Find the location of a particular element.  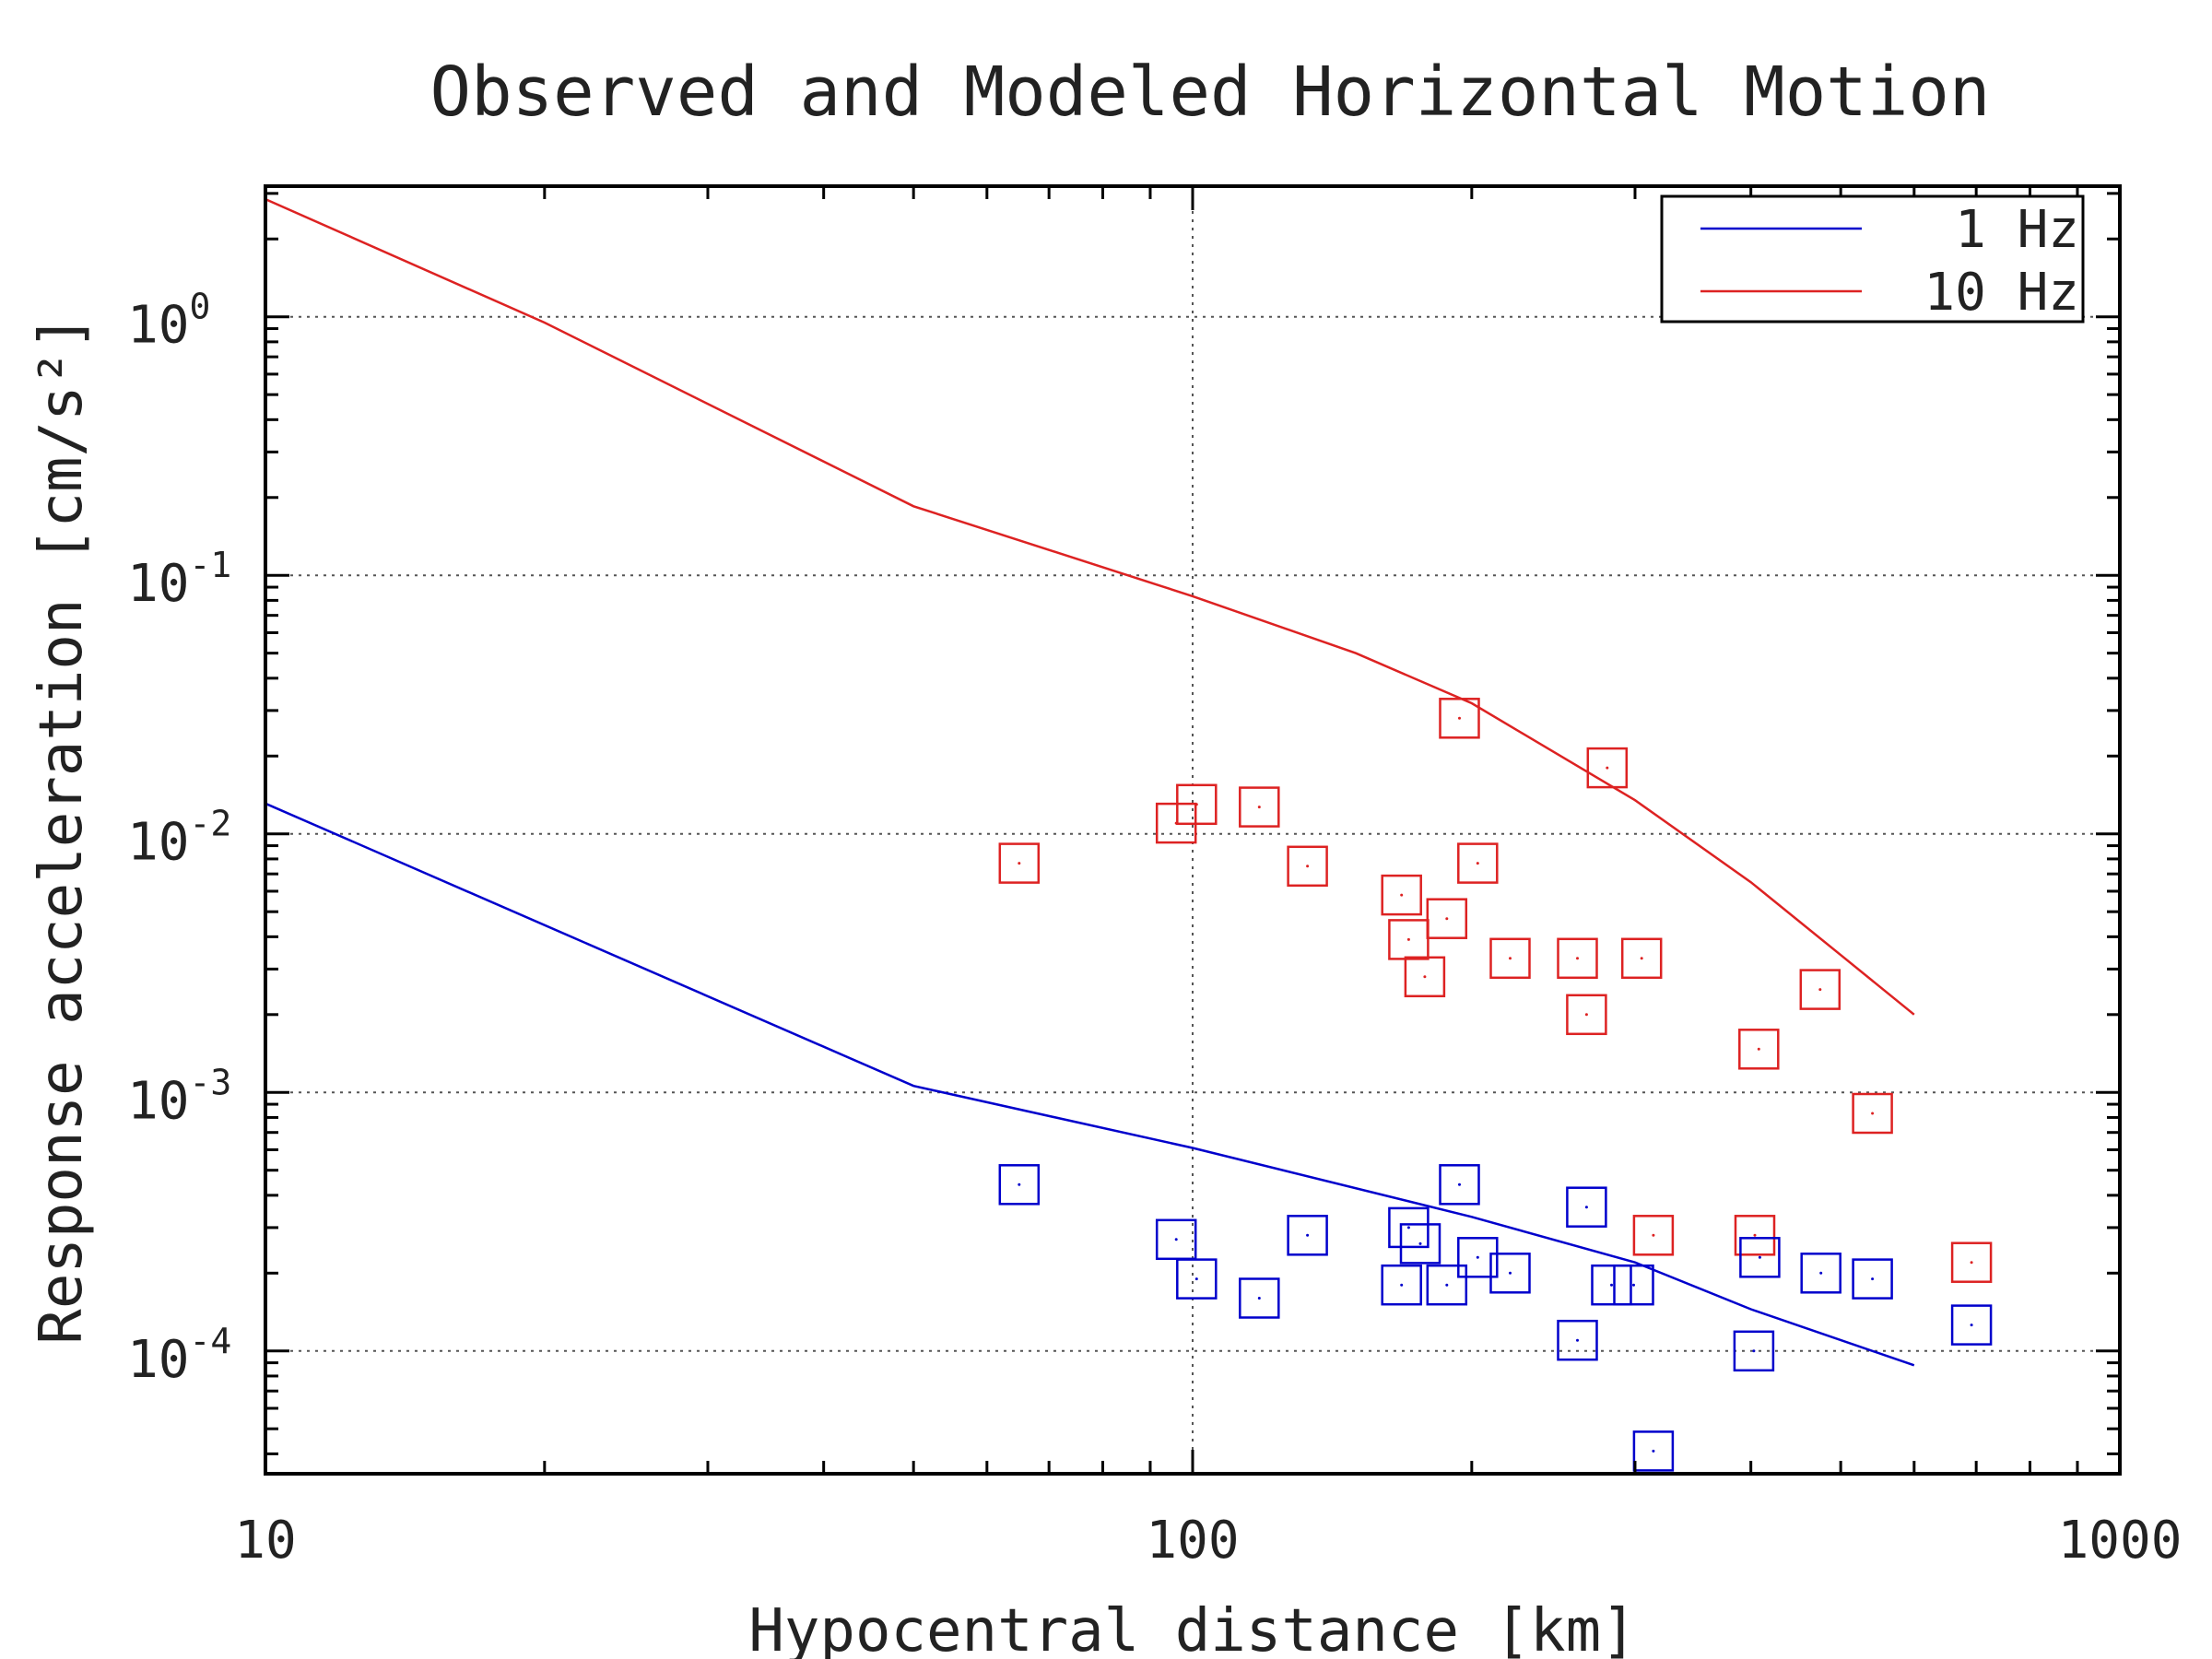

legend-label-1hz: 1 Hz is located at coordinates (2017, 230).